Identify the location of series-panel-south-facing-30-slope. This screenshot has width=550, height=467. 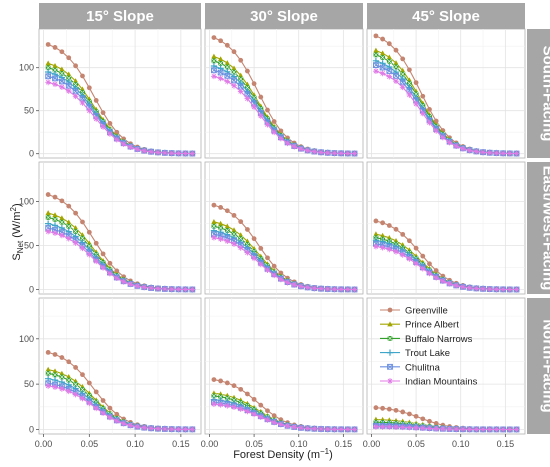
(284, 96).